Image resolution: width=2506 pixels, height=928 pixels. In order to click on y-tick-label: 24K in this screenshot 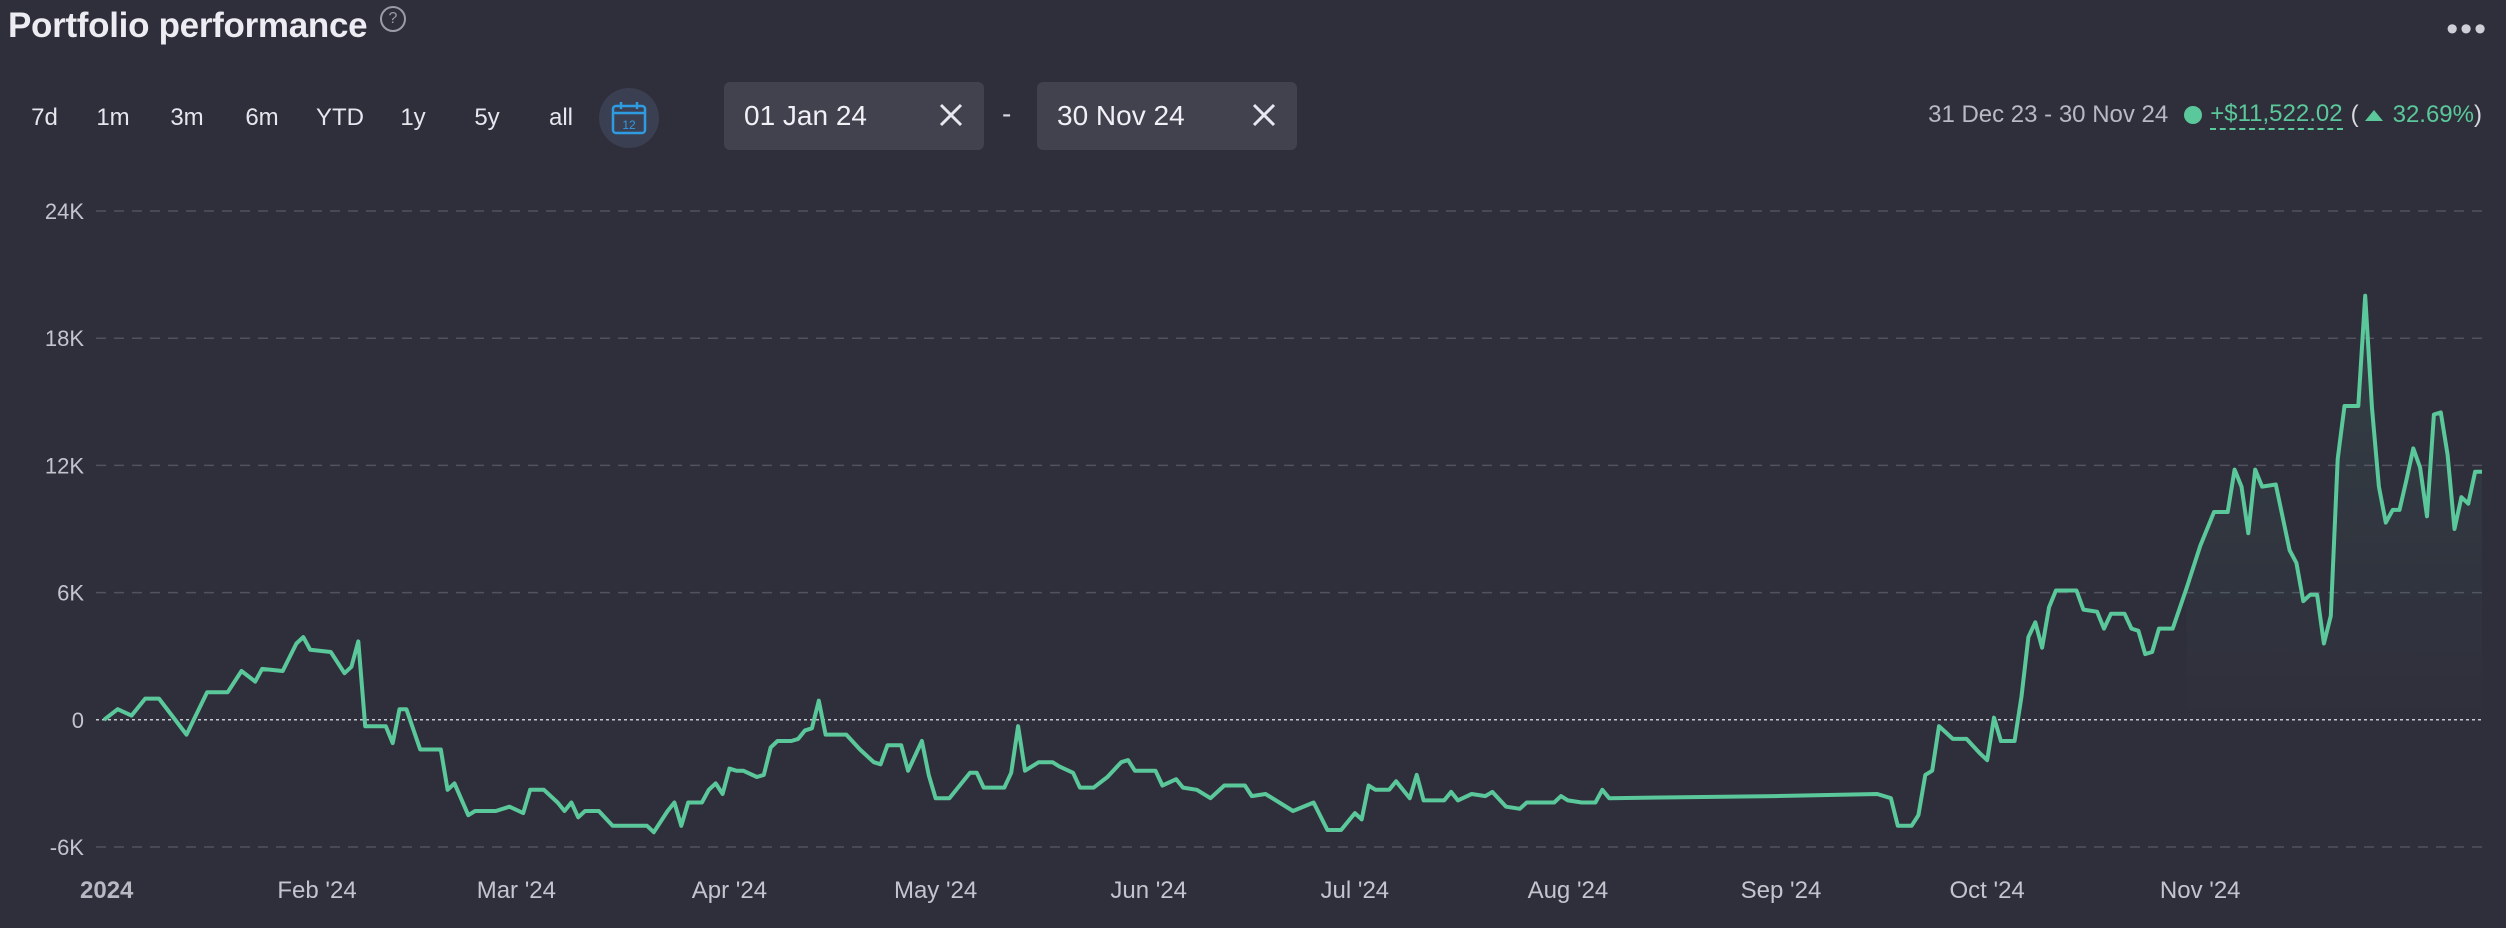, I will do `click(64, 211)`.